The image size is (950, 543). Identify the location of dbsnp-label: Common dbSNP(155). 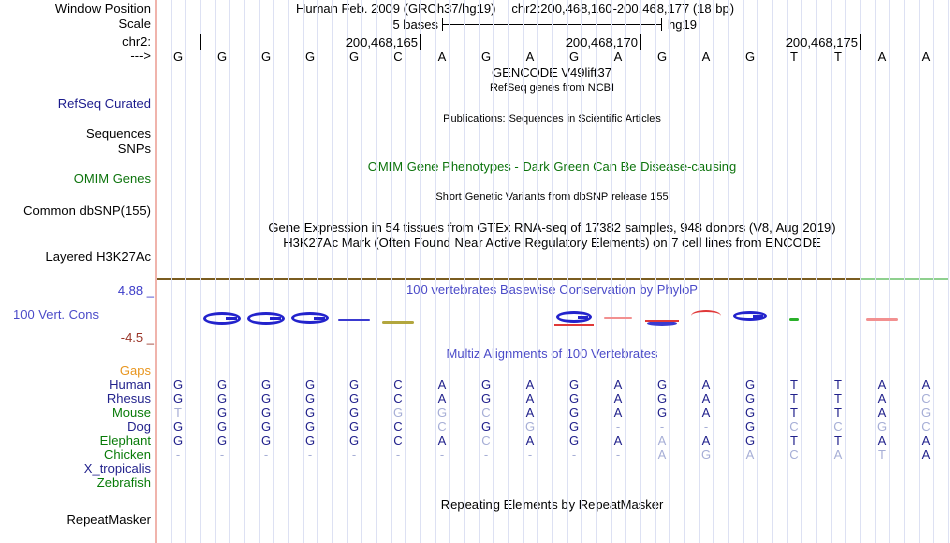
(87, 210).